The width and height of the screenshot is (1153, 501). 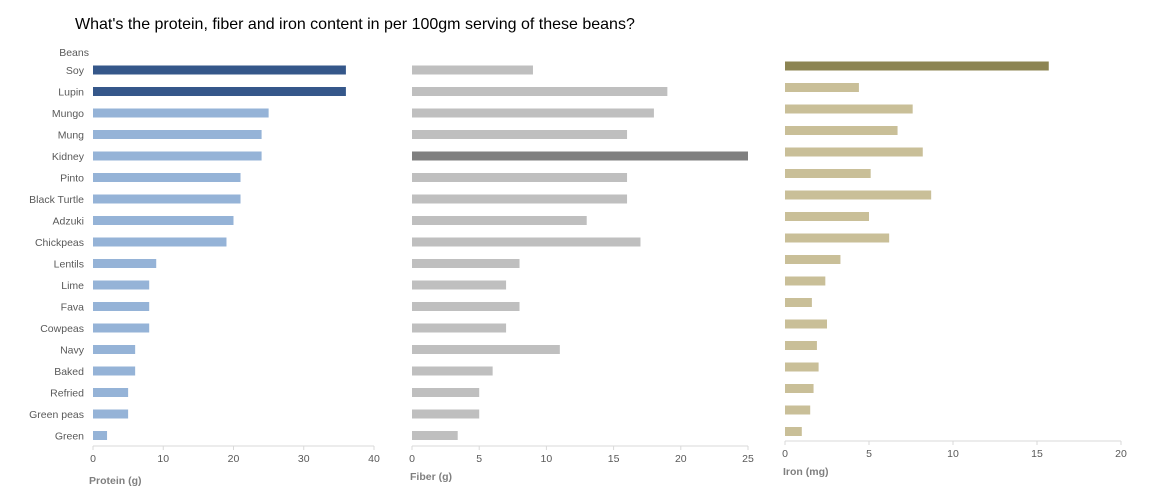 I want to click on iron-bar-soy, so click(x=917, y=66).